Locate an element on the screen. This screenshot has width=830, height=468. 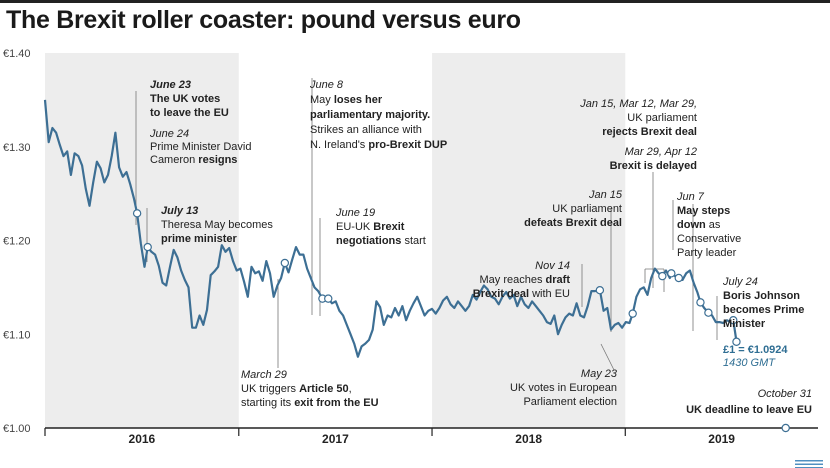
annotation-text-line: down as is located at coordinates (699, 225).